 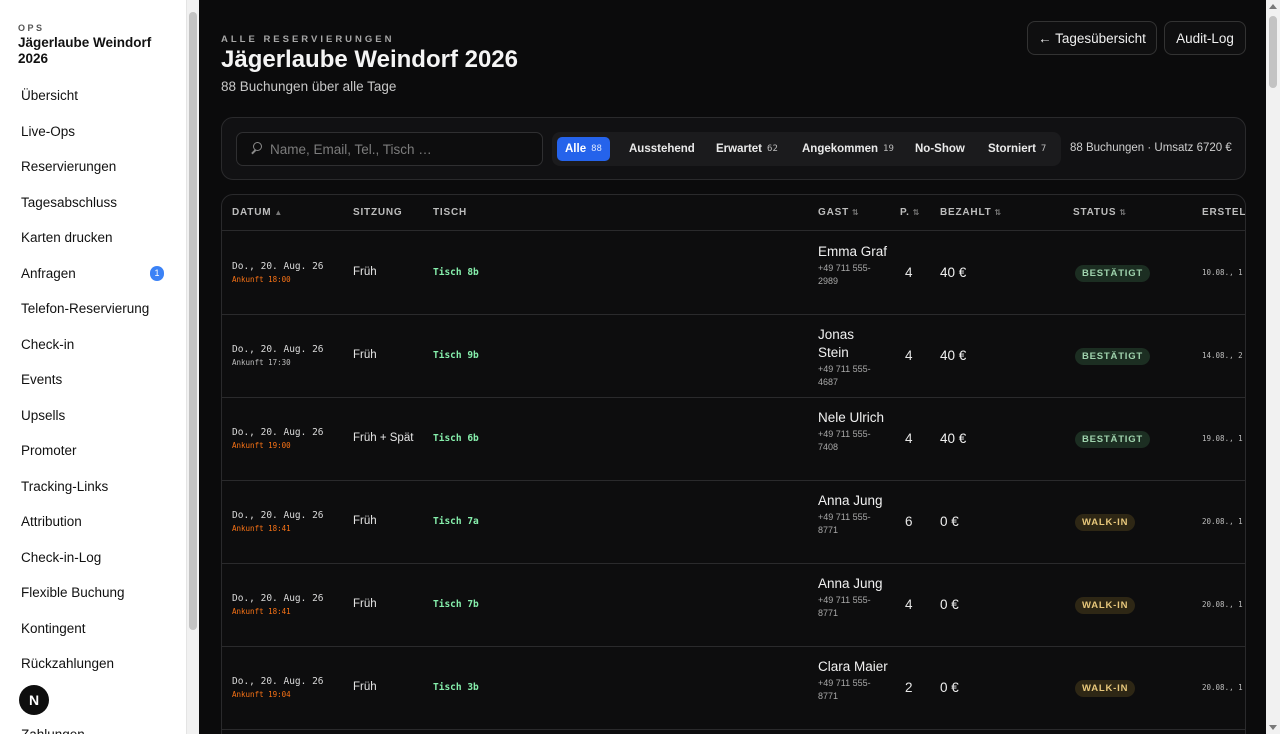 What do you see at coordinates (838, 212) in the screenshot?
I see `column-header-gast: GAST ⇅` at bounding box center [838, 212].